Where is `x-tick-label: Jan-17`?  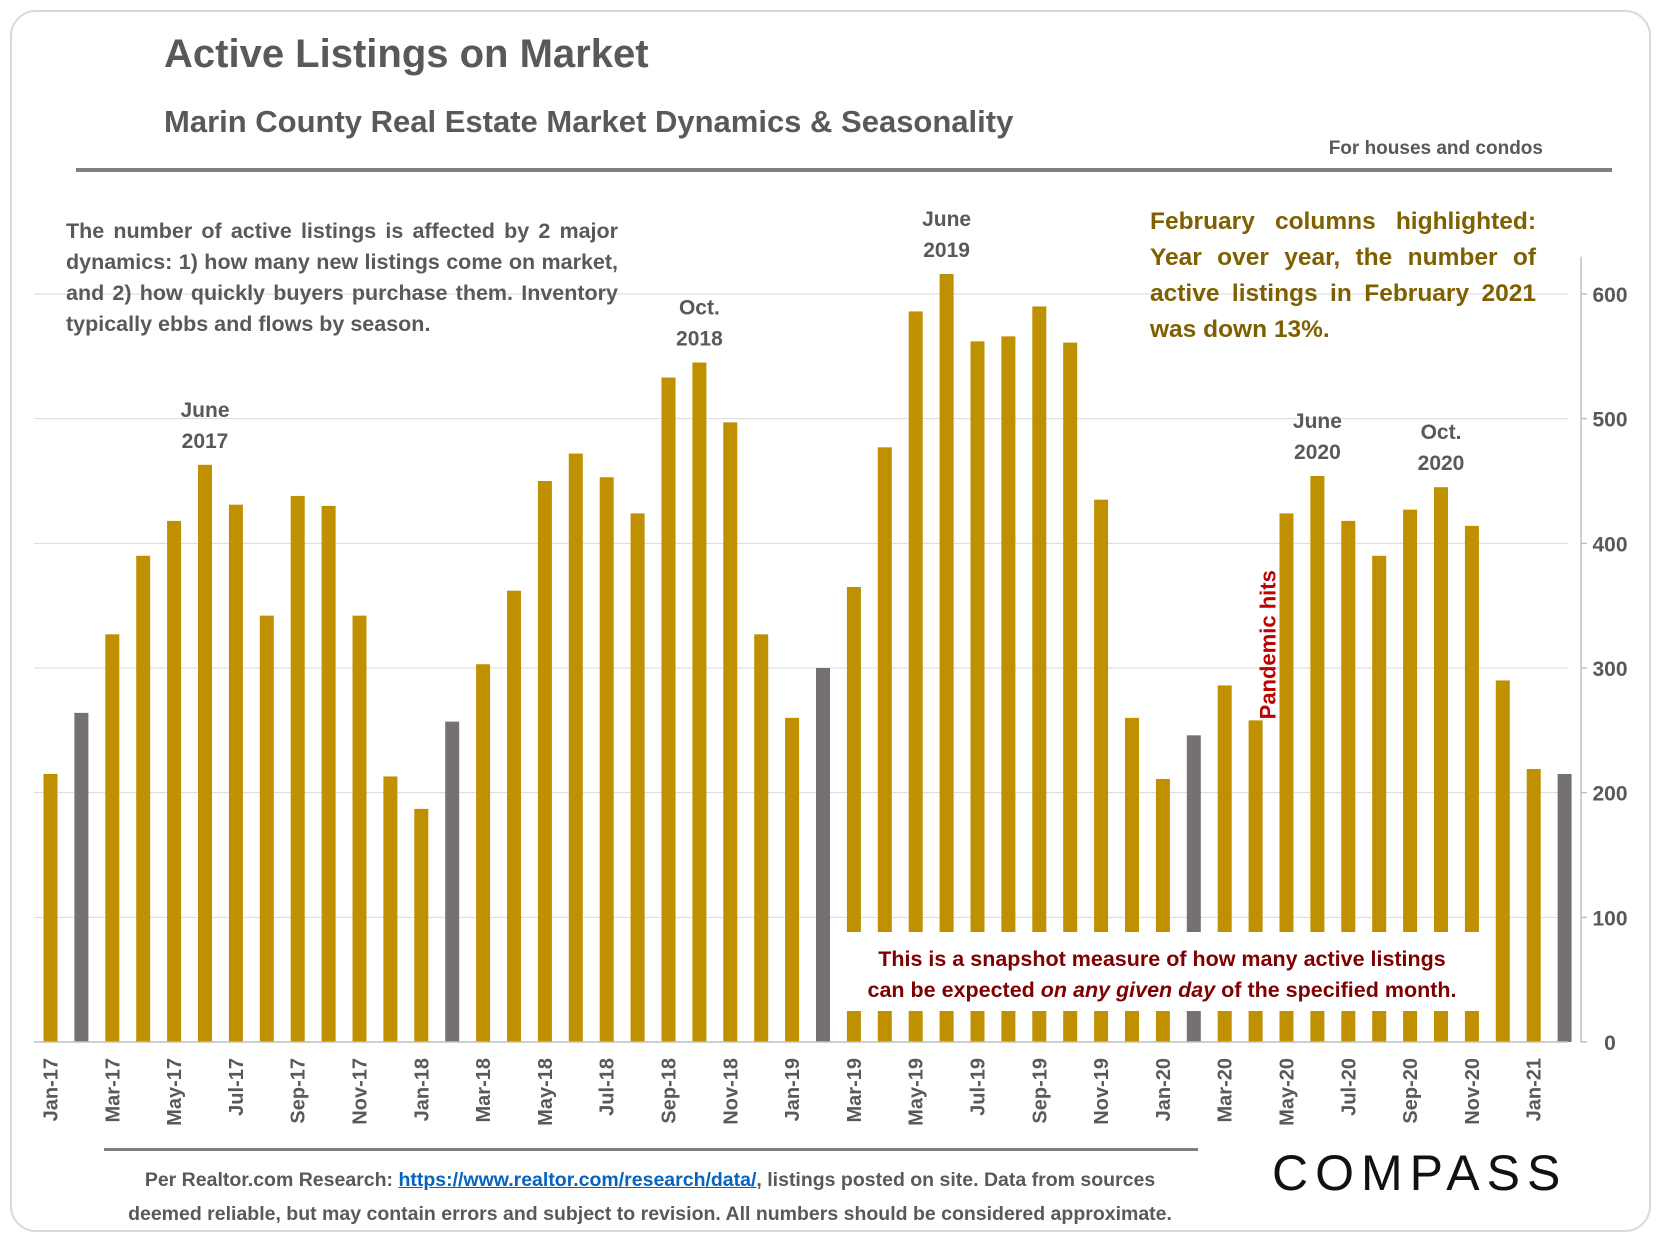
x-tick-label: Jan-17 is located at coordinates (52, 1089).